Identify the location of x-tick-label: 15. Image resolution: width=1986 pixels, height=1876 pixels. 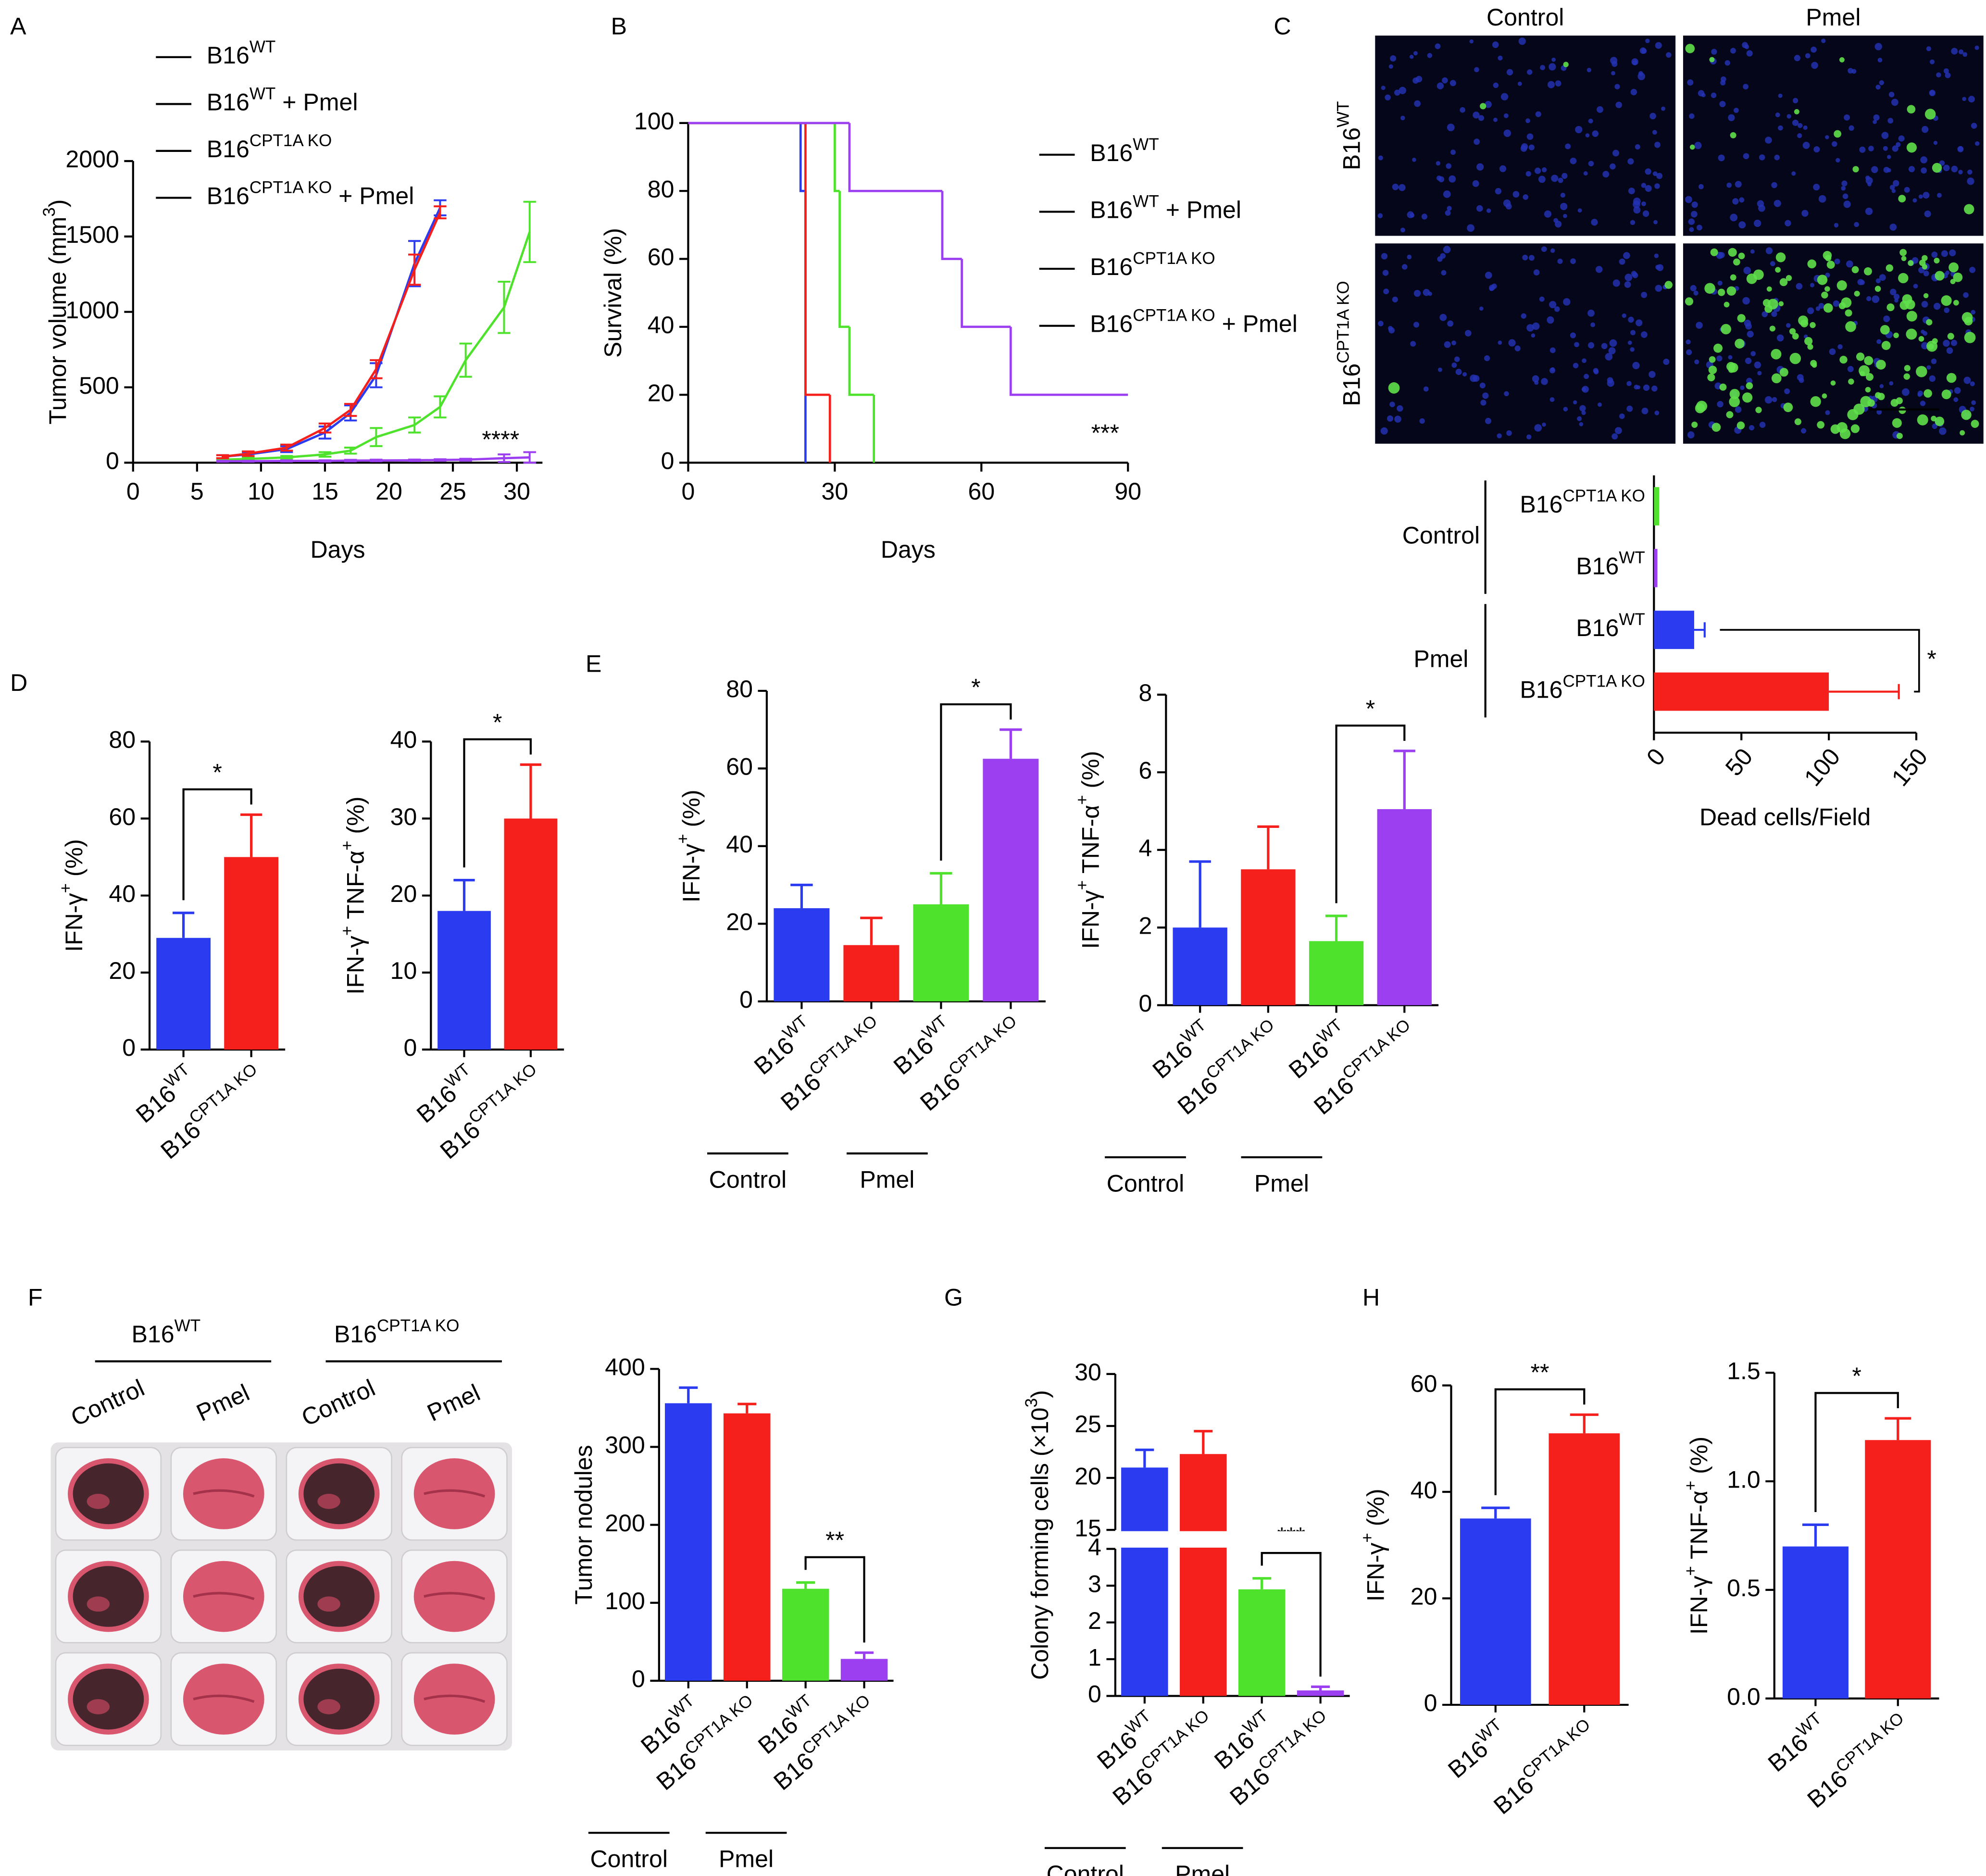
(325, 491).